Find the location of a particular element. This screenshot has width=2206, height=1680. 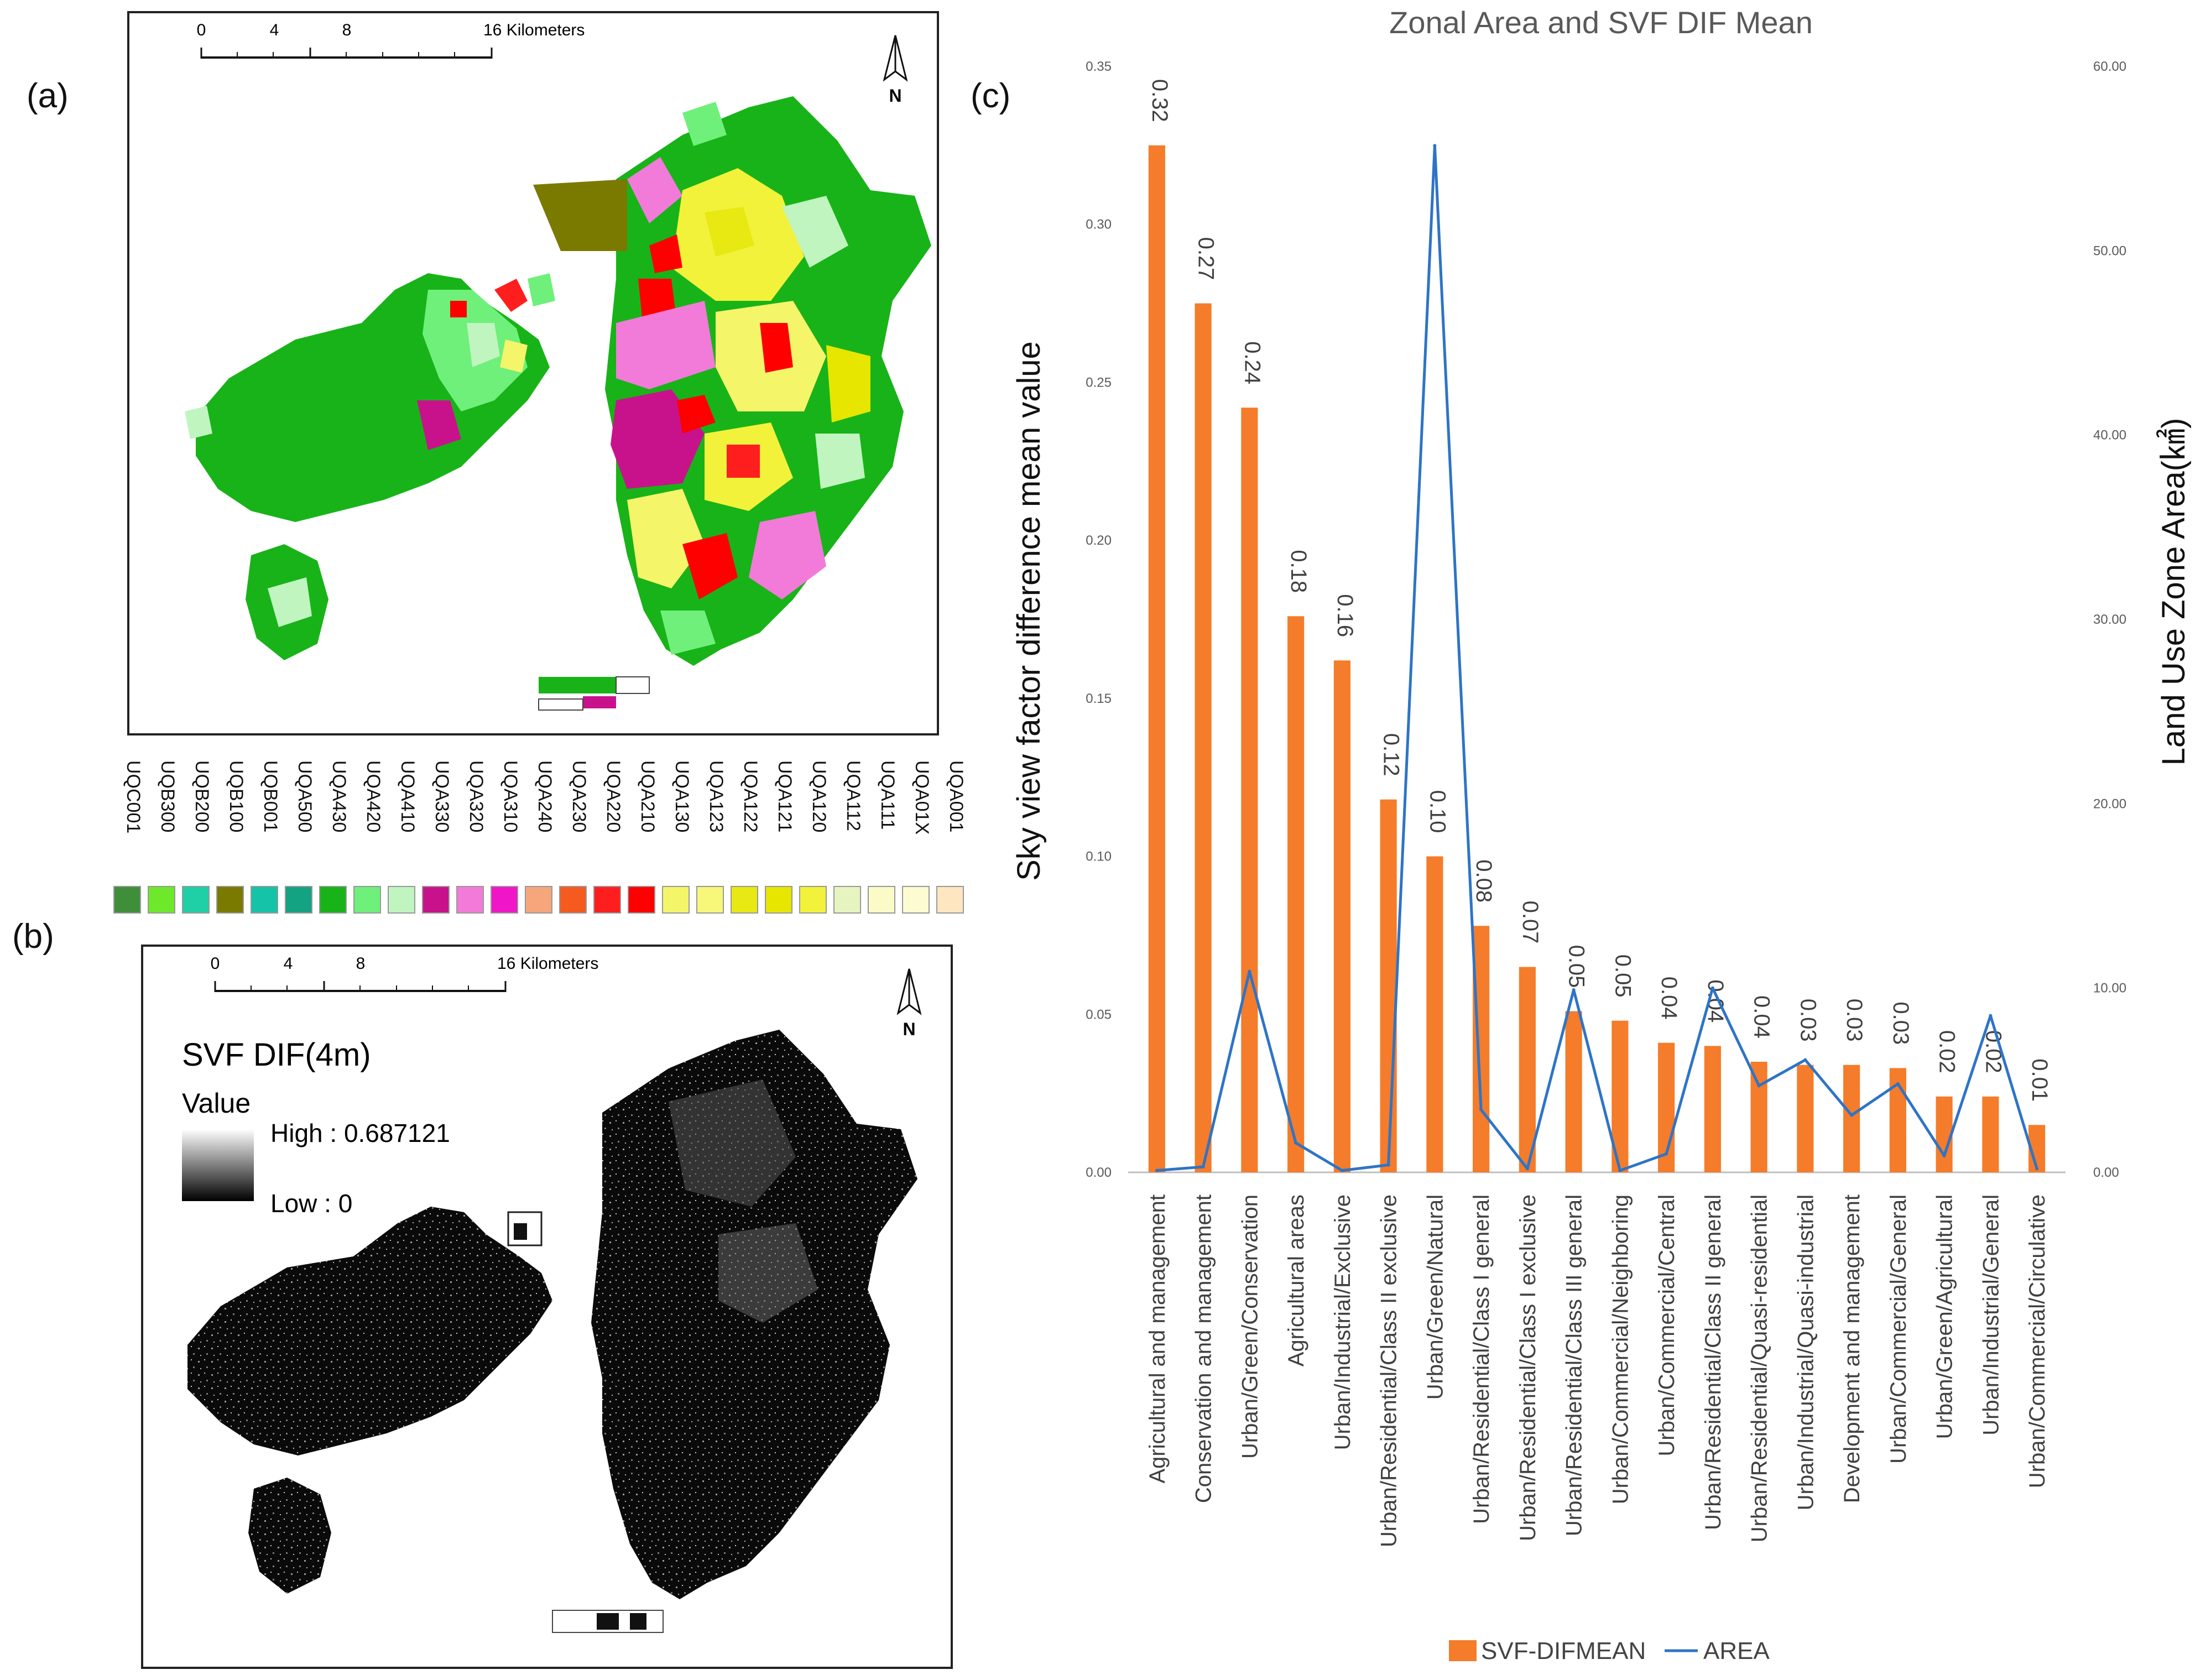

legend-swatch-uqa310 is located at coordinates (504, 900).